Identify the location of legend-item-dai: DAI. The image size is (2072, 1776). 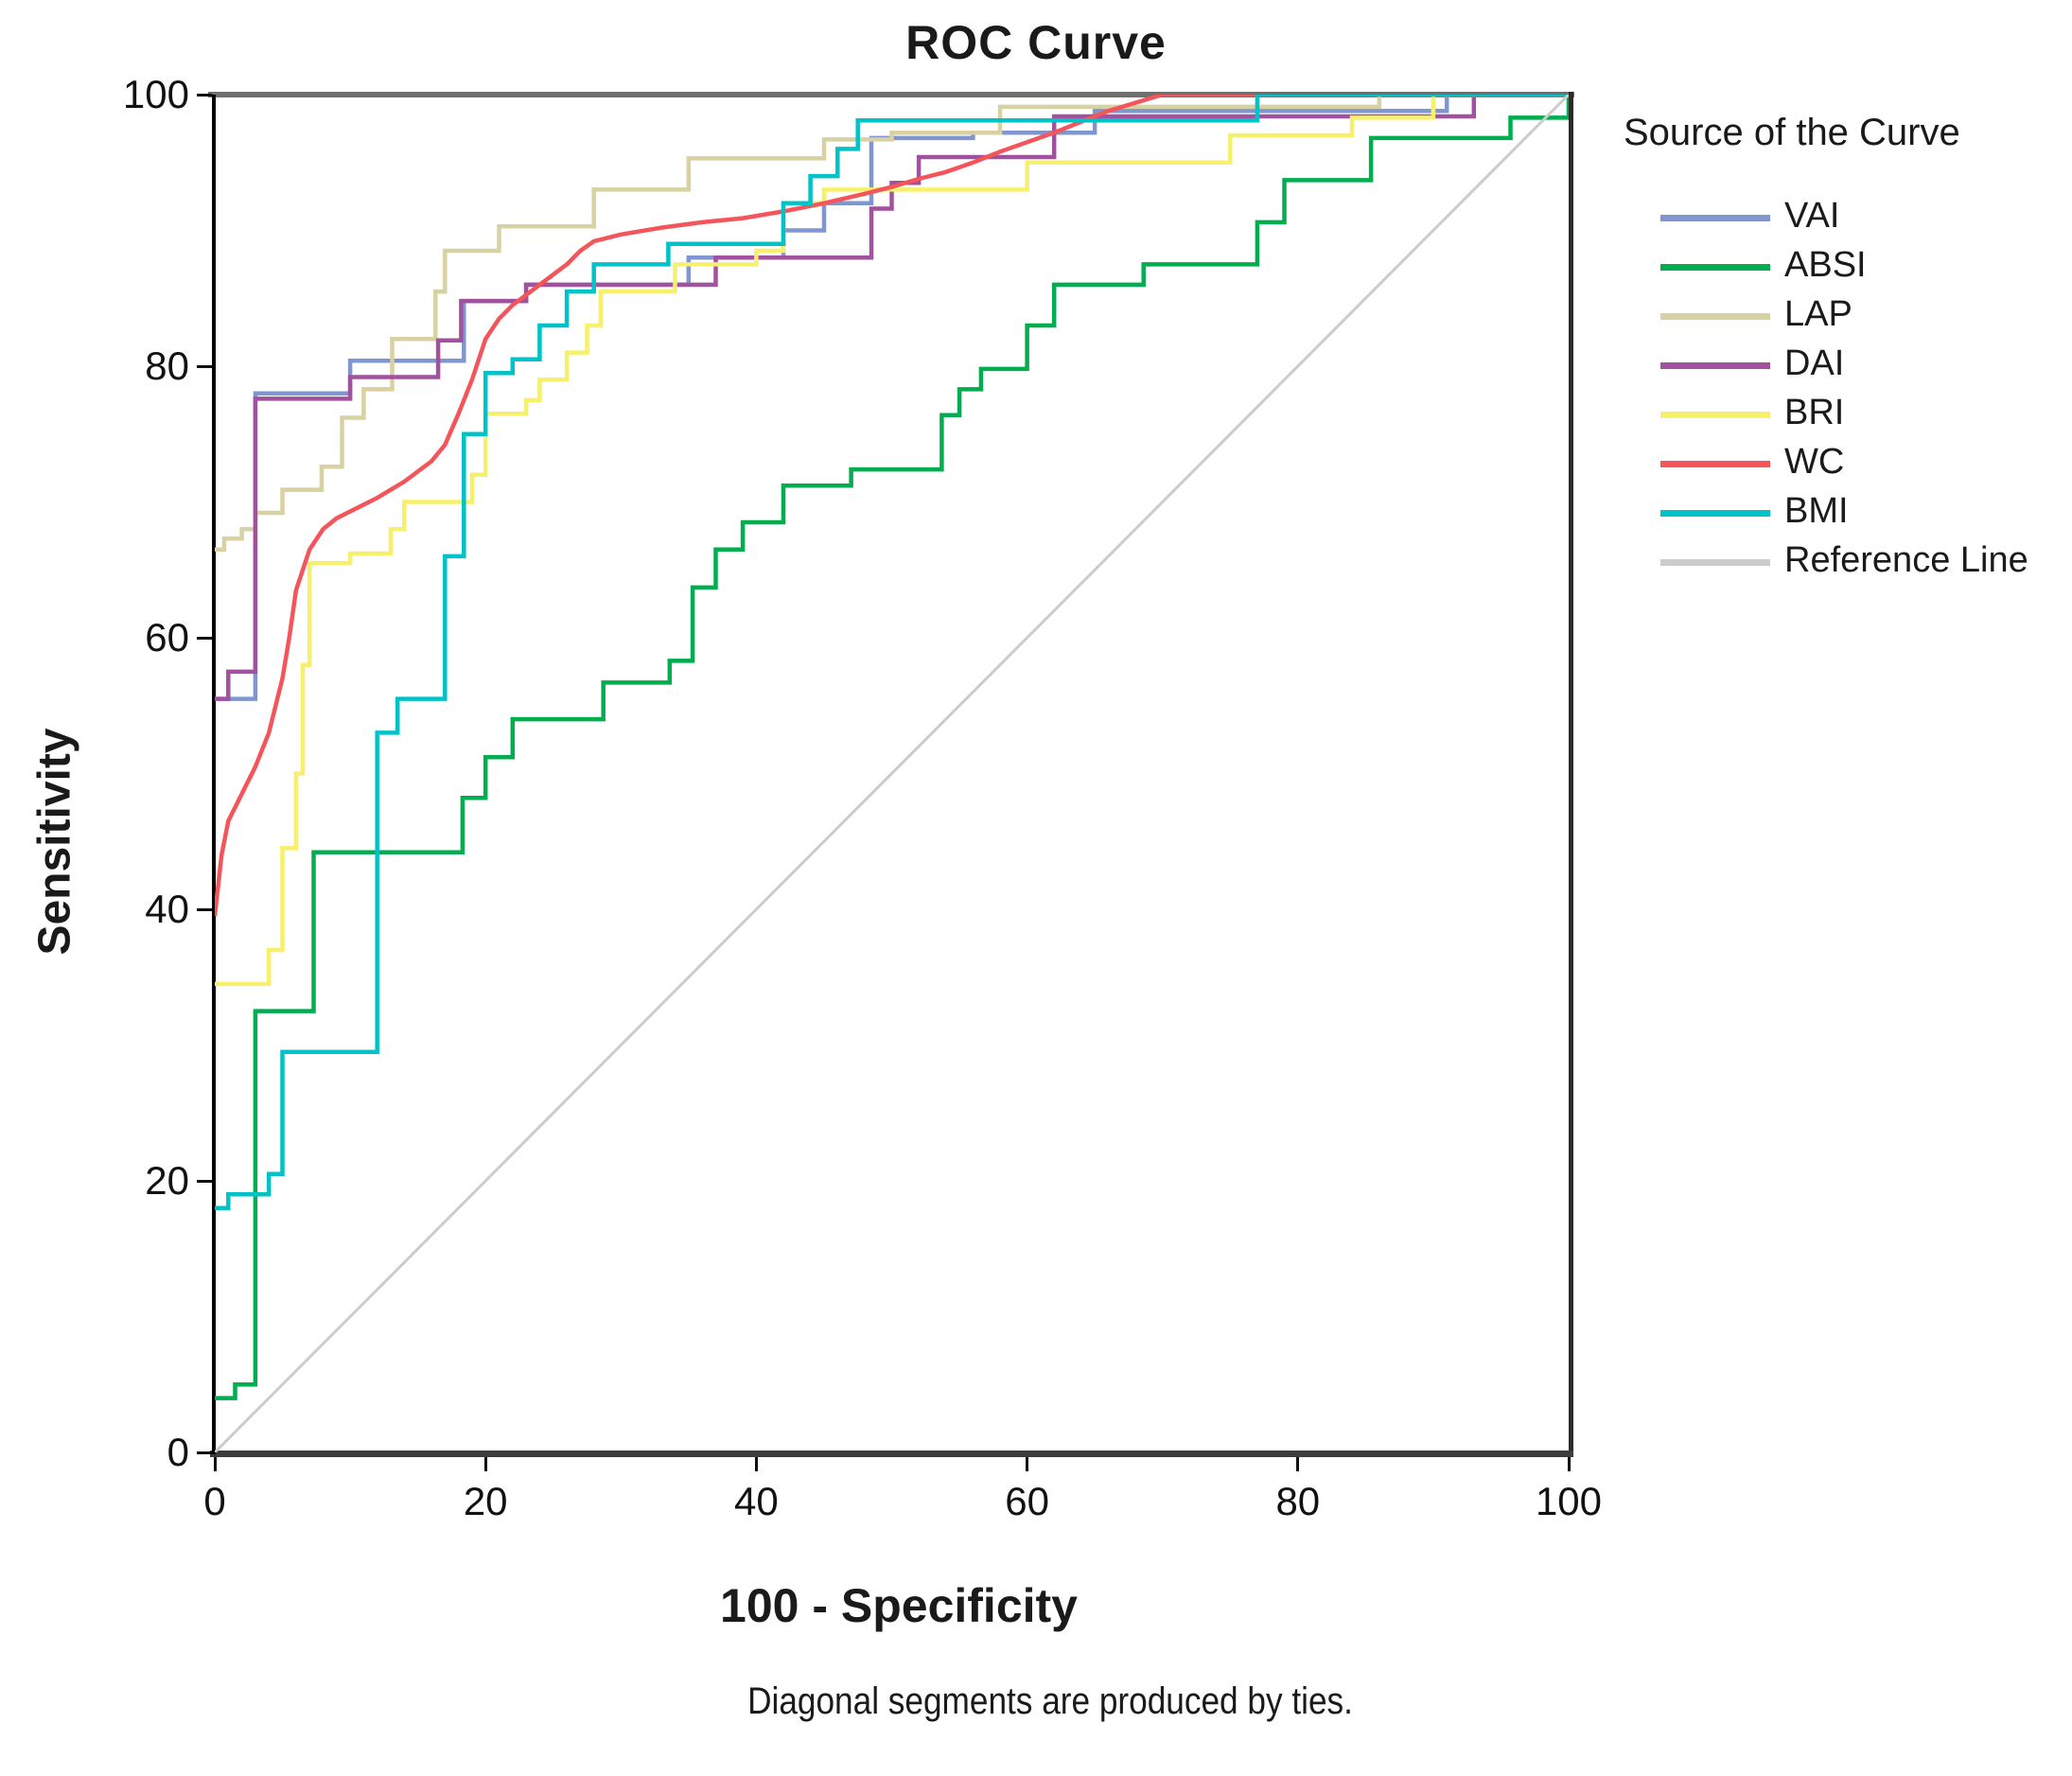
(1835, 366).